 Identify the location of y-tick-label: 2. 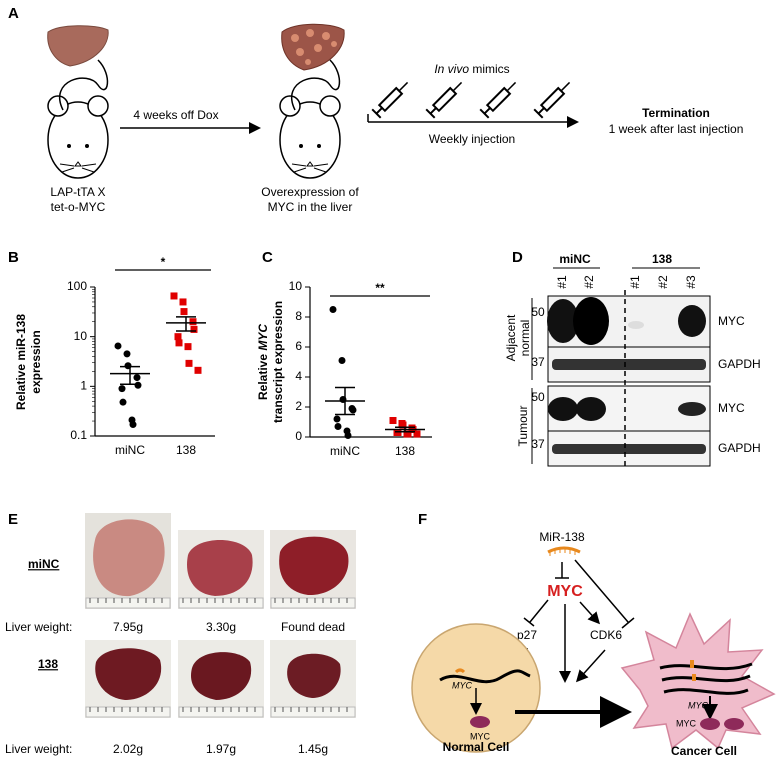
(298, 406).